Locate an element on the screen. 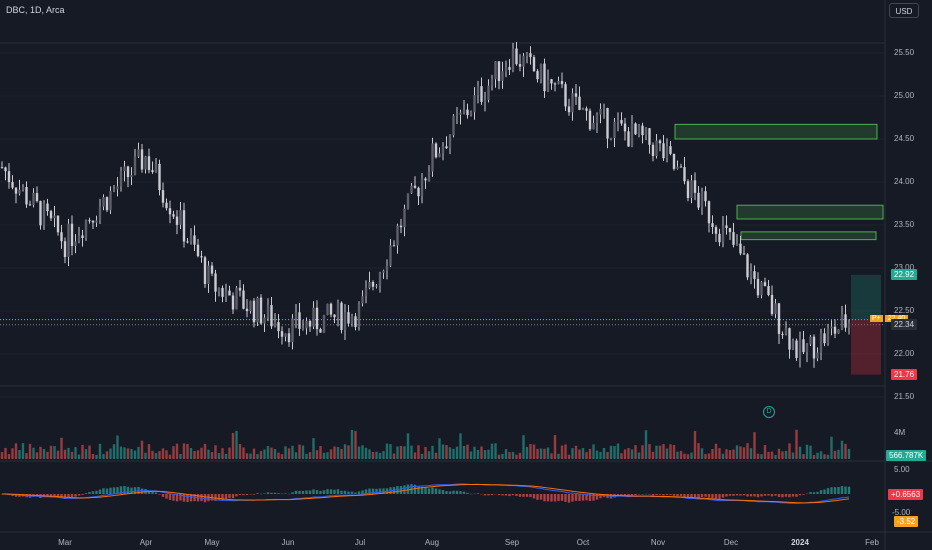  signal-line is located at coordinates (425, 493).